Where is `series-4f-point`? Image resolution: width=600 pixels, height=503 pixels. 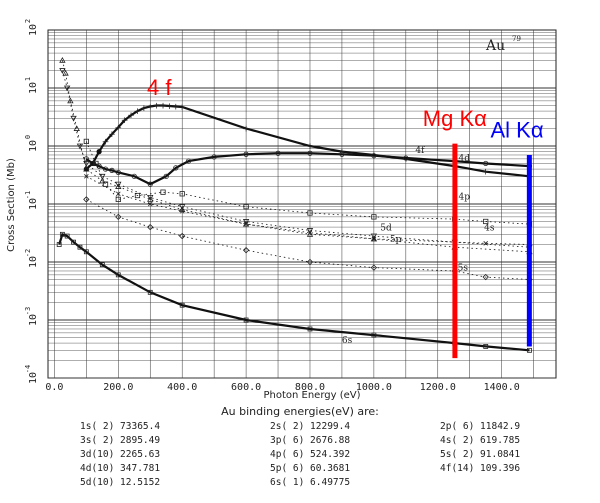
series-4f-point is located at coordinates (99, 152).